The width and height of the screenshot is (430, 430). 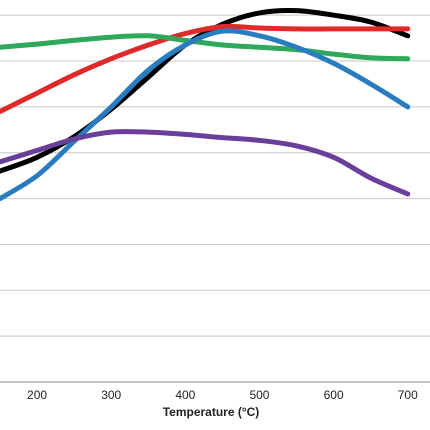 I want to click on x-axis-title: Temperature (°C), so click(x=211, y=412).